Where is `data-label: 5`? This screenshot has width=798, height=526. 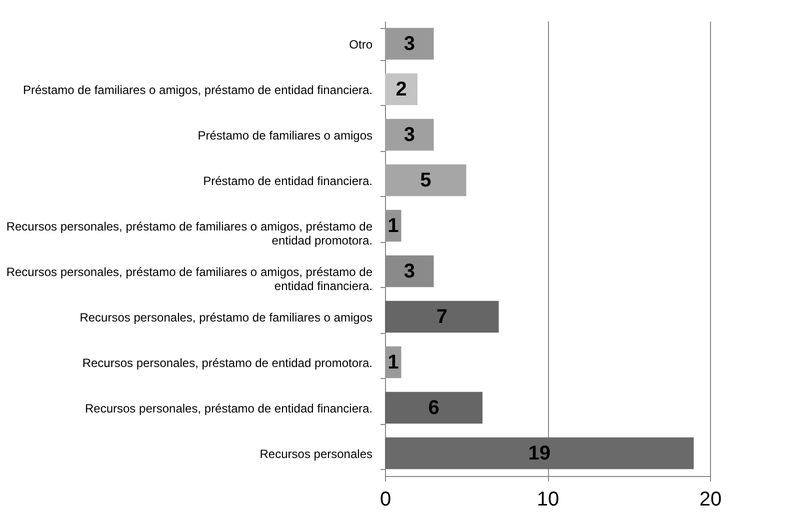
data-label: 5 is located at coordinates (426, 180).